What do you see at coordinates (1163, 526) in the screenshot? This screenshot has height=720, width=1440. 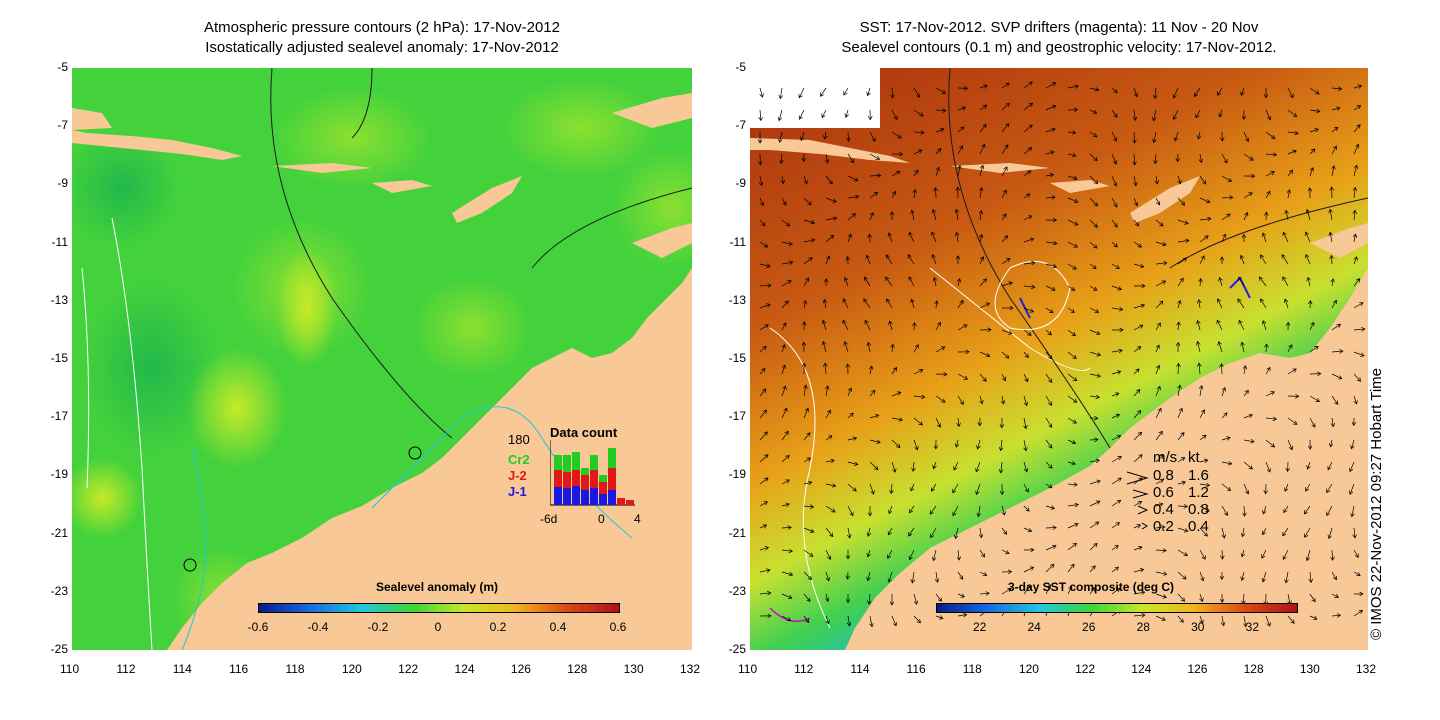 I see `velocity-legend-ms-4: 0.2` at bounding box center [1163, 526].